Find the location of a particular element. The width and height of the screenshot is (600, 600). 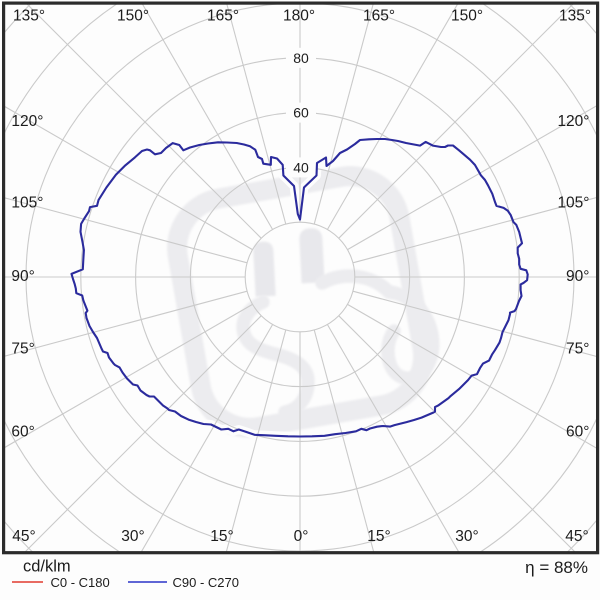

svg-text: η = 88% is located at coordinates (556, 567).